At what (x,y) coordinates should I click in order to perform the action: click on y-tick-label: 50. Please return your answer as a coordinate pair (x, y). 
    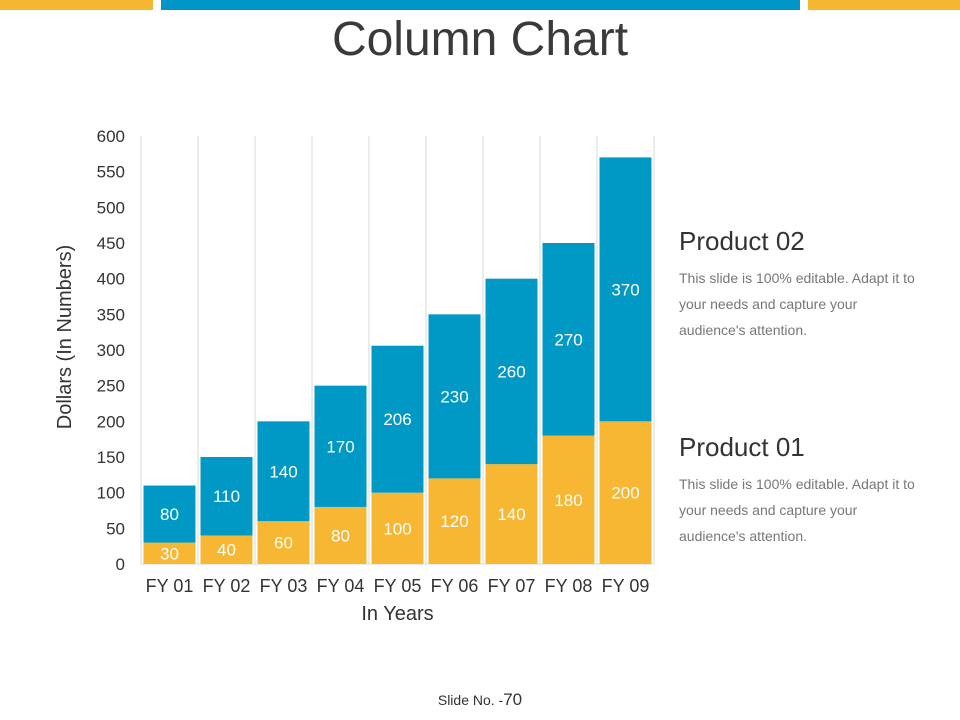
    Looking at the image, I should click on (115, 528).